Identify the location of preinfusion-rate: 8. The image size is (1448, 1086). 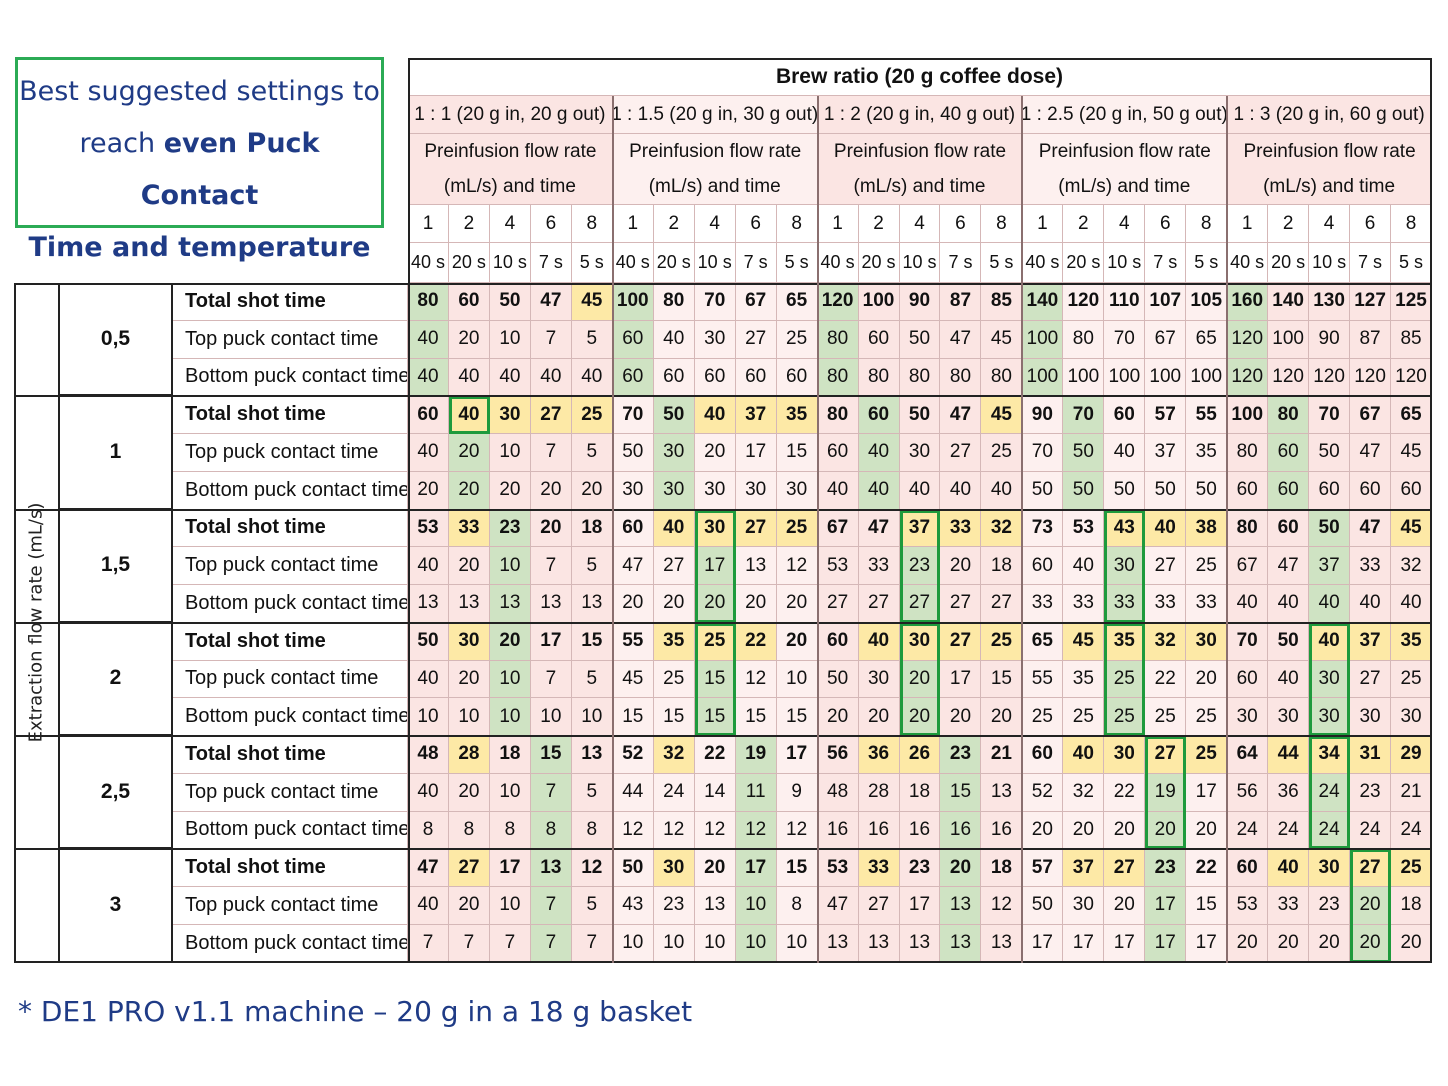
(1207, 224).